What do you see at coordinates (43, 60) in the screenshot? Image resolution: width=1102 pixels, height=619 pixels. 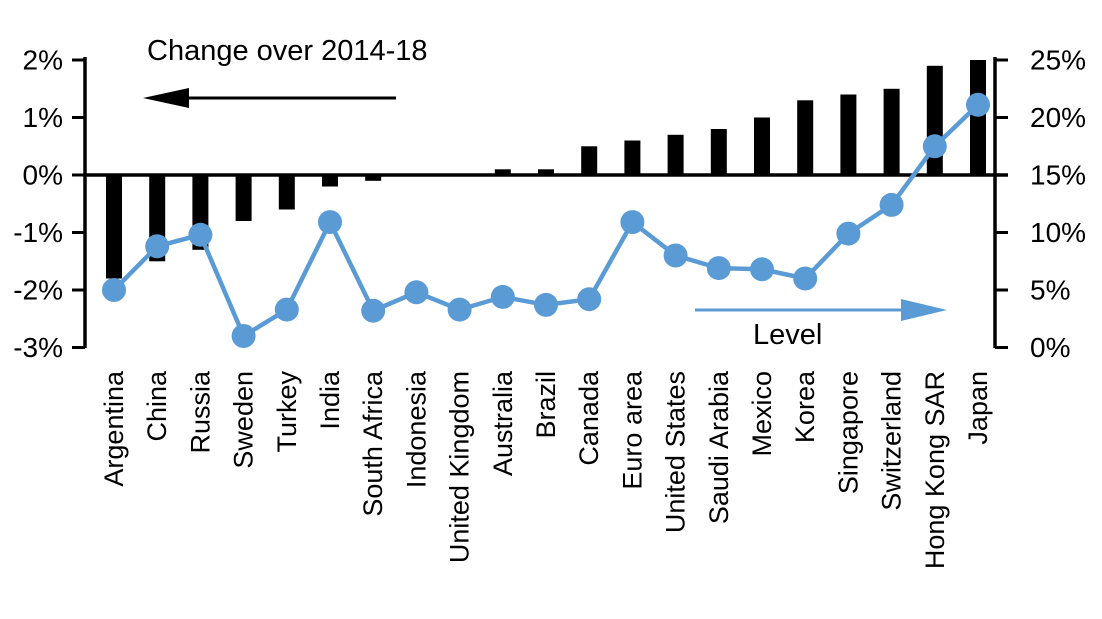 I see `left-axis-tick-label: 2%` at bounding box center [43, 60].